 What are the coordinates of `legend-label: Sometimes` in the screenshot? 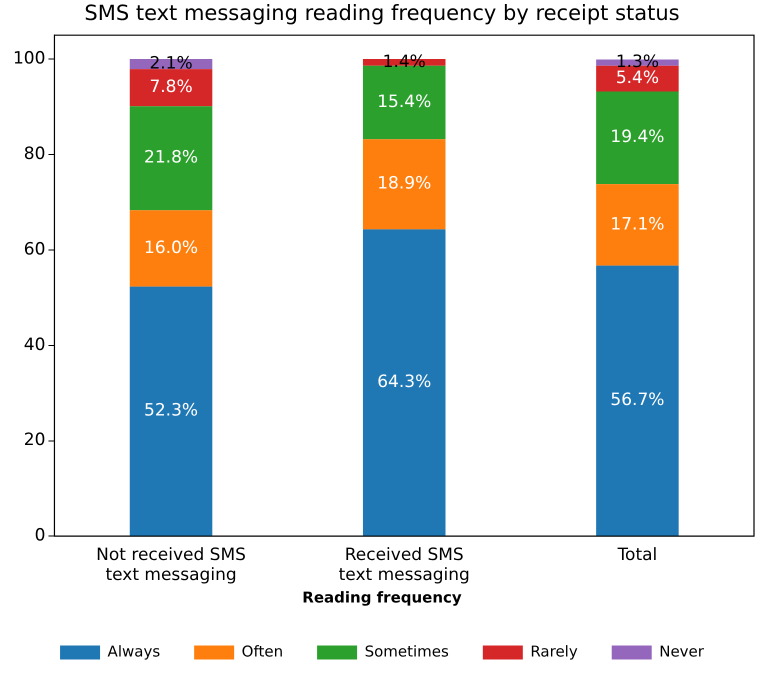 It's located at (407, 651).